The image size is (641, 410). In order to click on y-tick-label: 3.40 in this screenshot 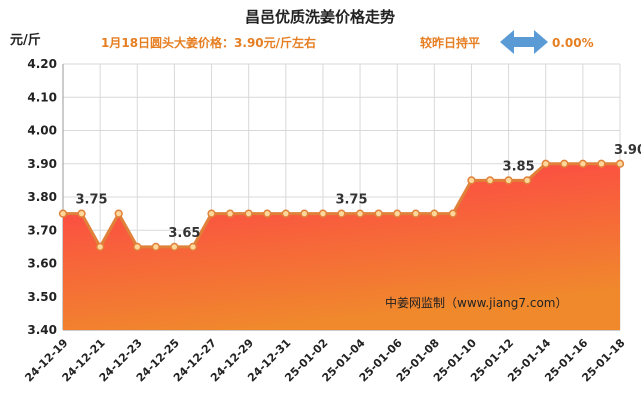, I will do `click(42, 330)`.